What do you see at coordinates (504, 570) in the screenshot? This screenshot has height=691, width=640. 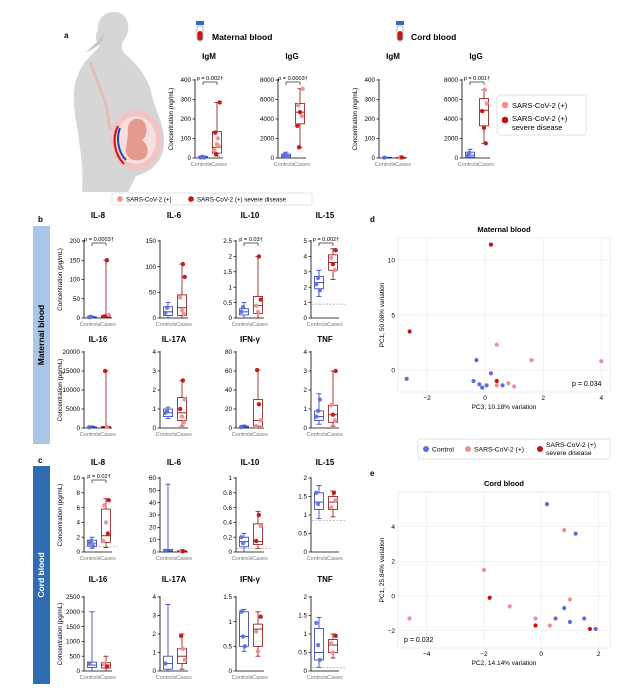 I see `plot-area` at bounding box center [504, 570].